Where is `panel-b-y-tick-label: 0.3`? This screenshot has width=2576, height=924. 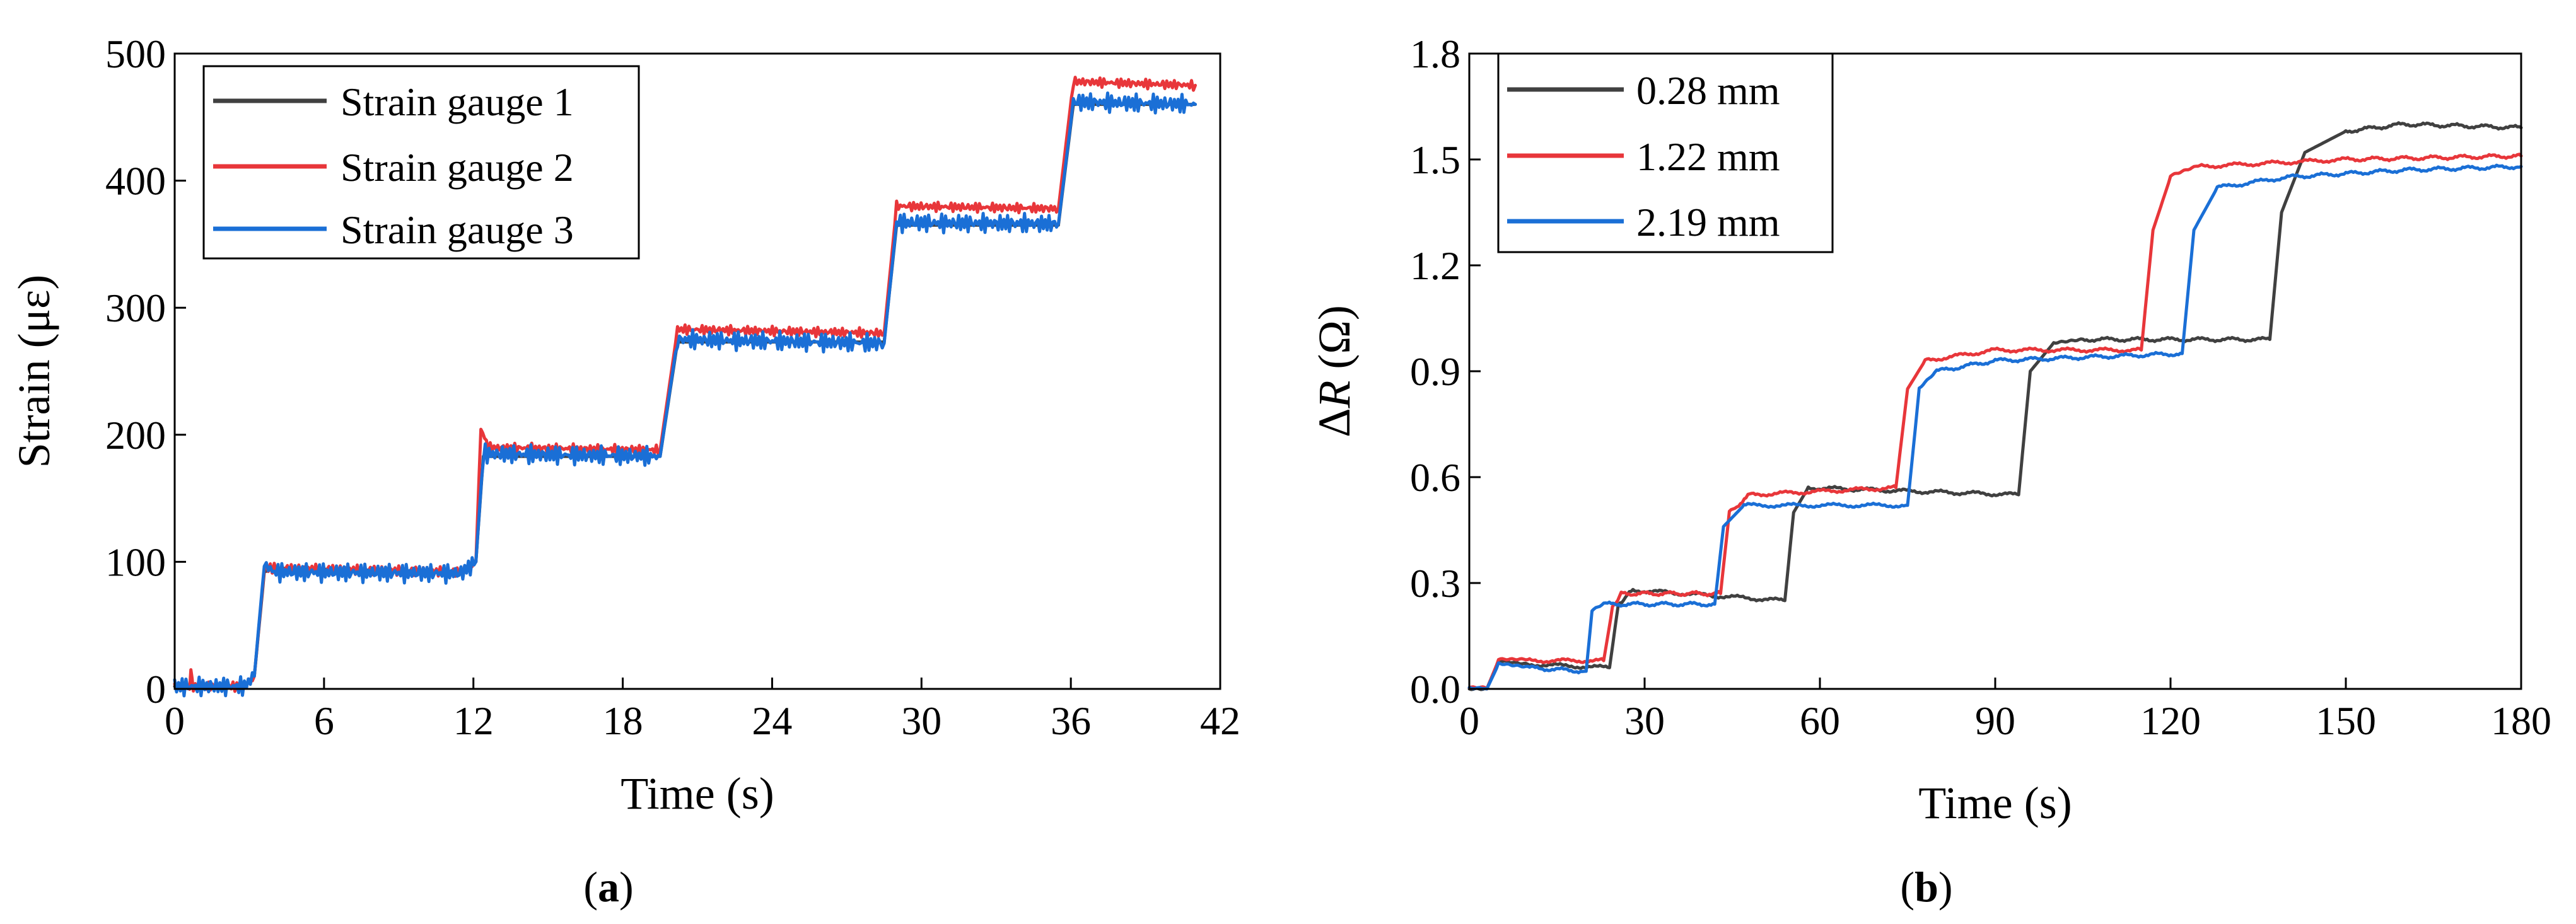
panel-b-y-tick-label: 0.3 is located at coordinates (1435, 583).